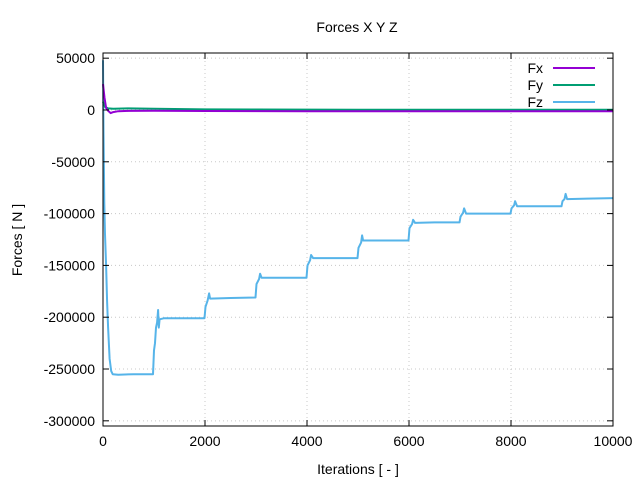  Describe the element at coordinates (535, 85) in the screenshot. I see `legend-label: Fy` at that location.